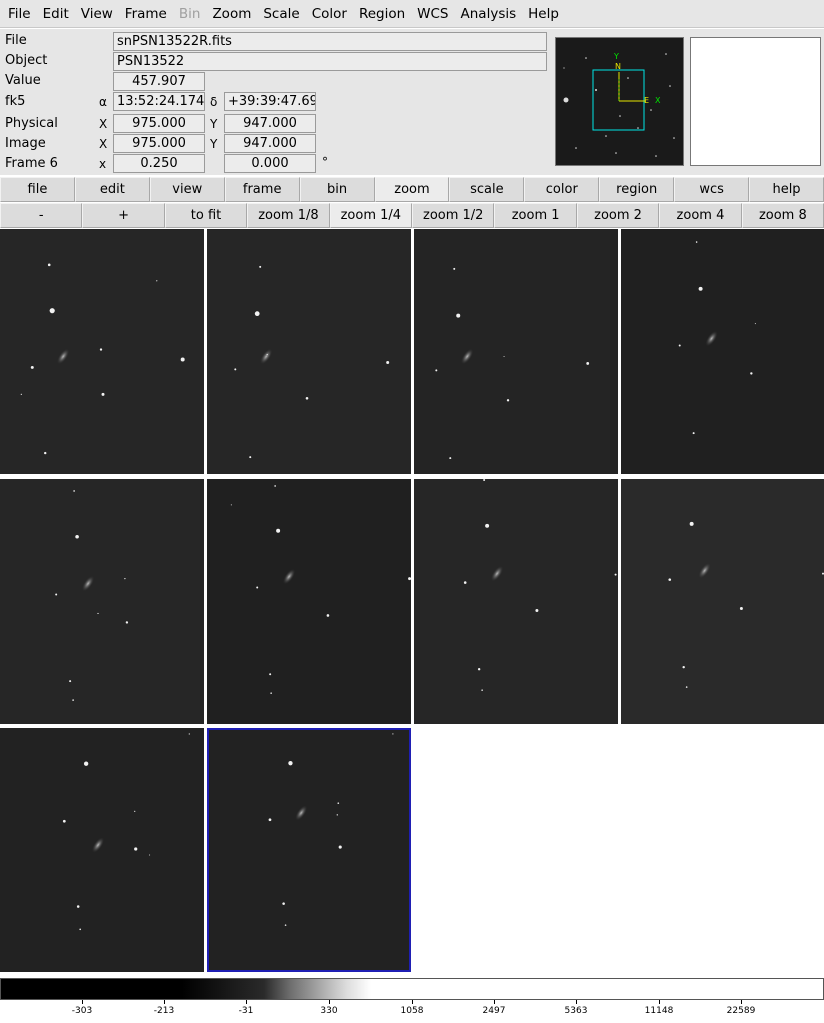  I want to click on panner: Y N E X, so click(619, 101).